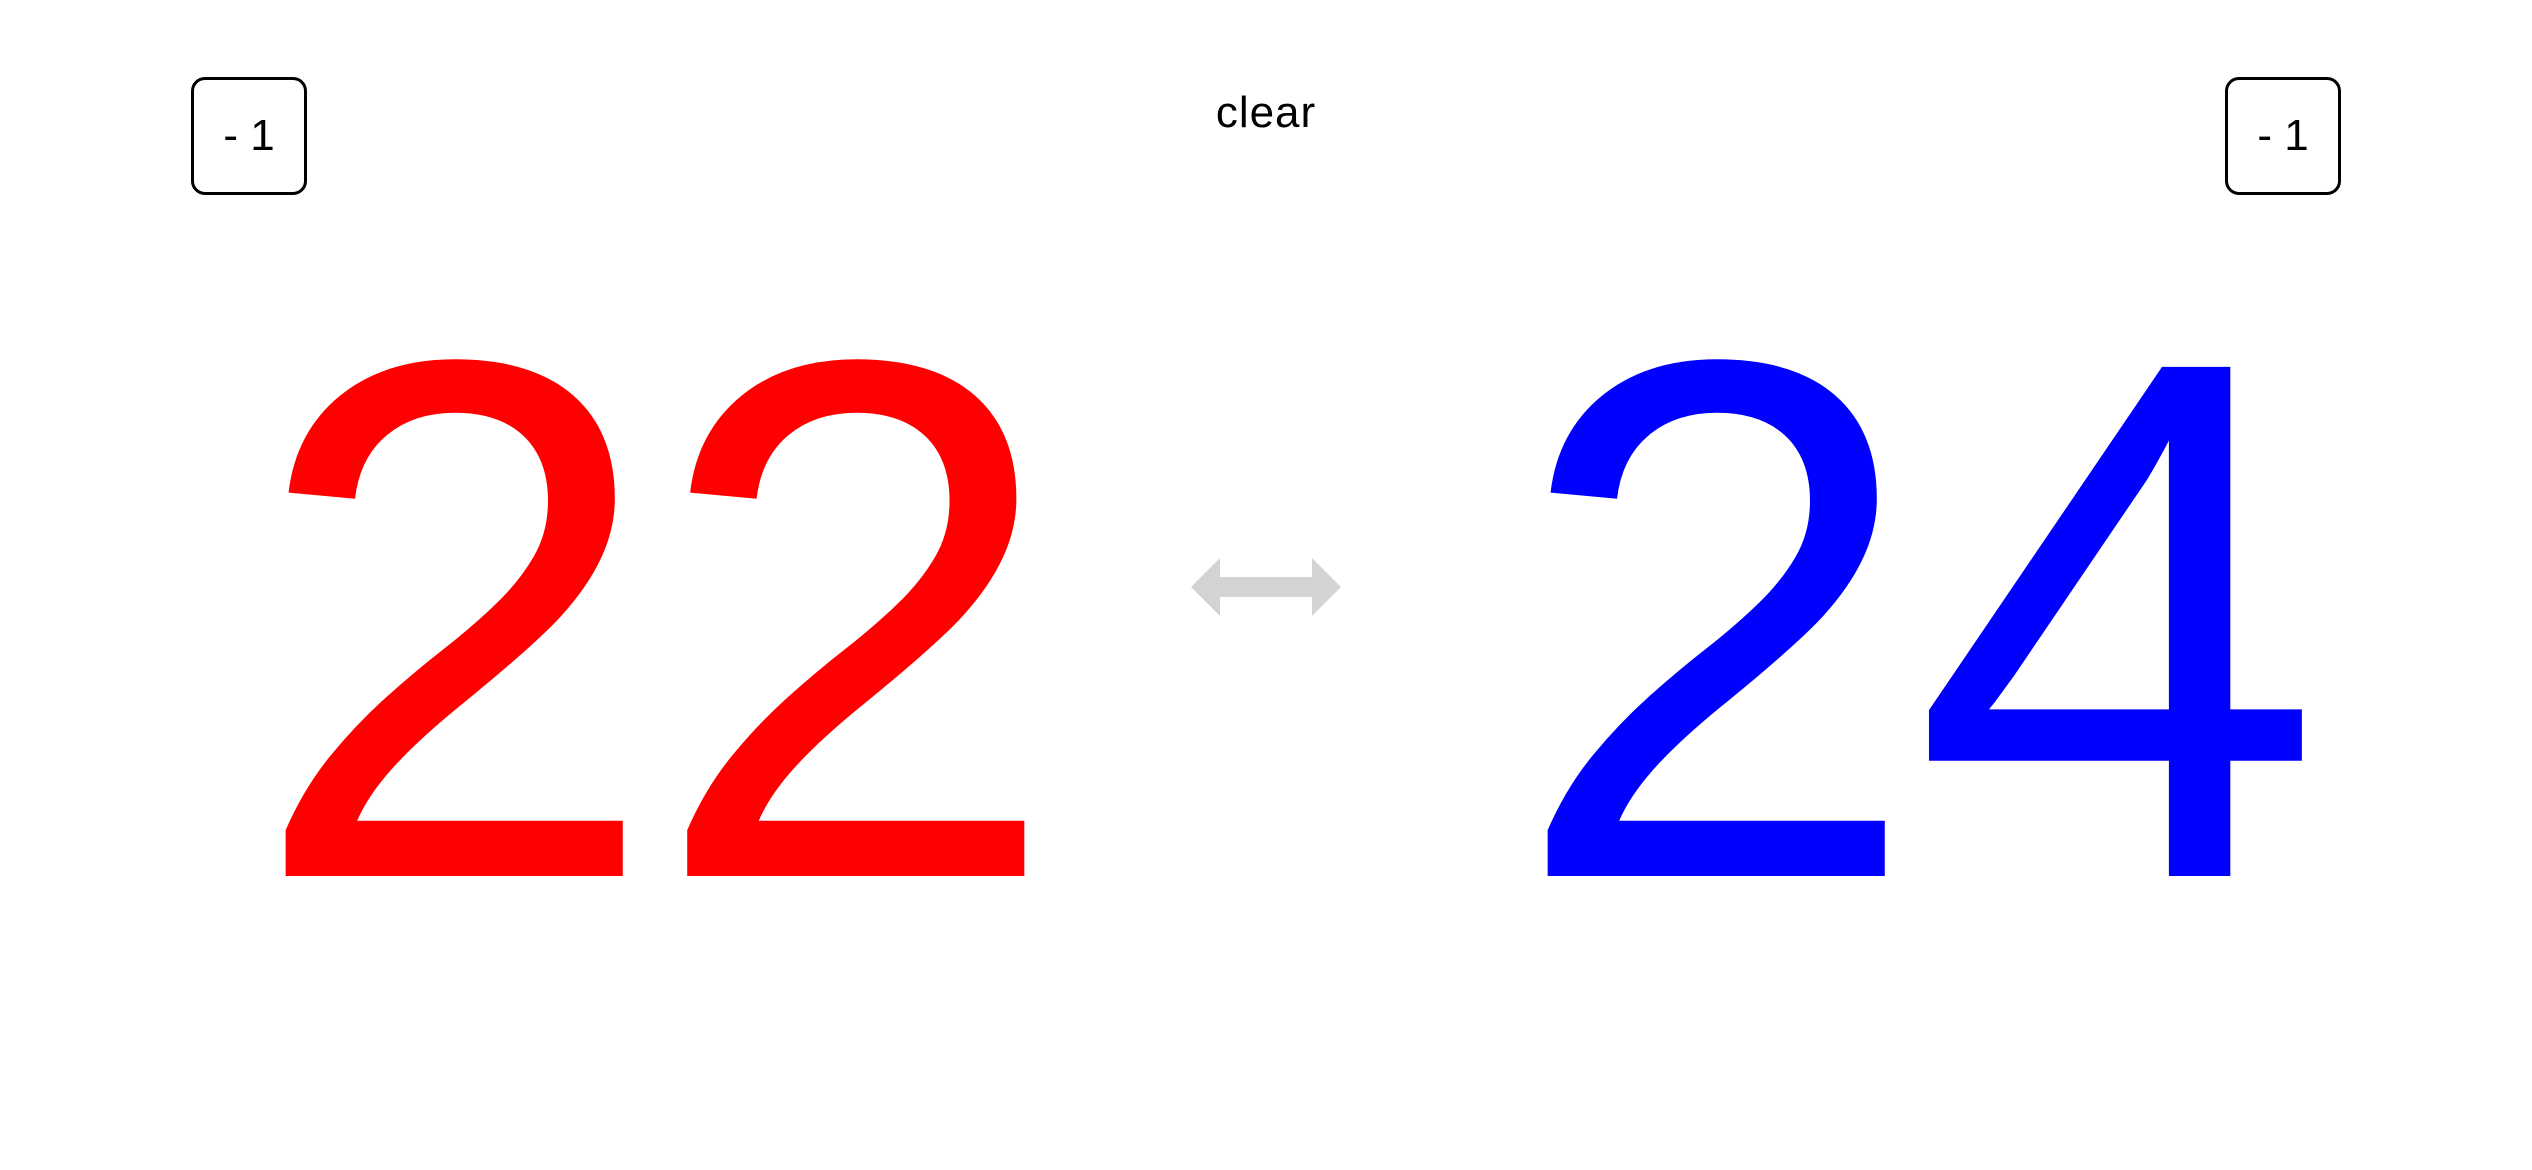 This screenshot has height=1170, width=2532. What do you see at coordinates (2283, 136) in the screenshot?
I see `right-decrement-button: - 1` at bounding box center [2283, 136].